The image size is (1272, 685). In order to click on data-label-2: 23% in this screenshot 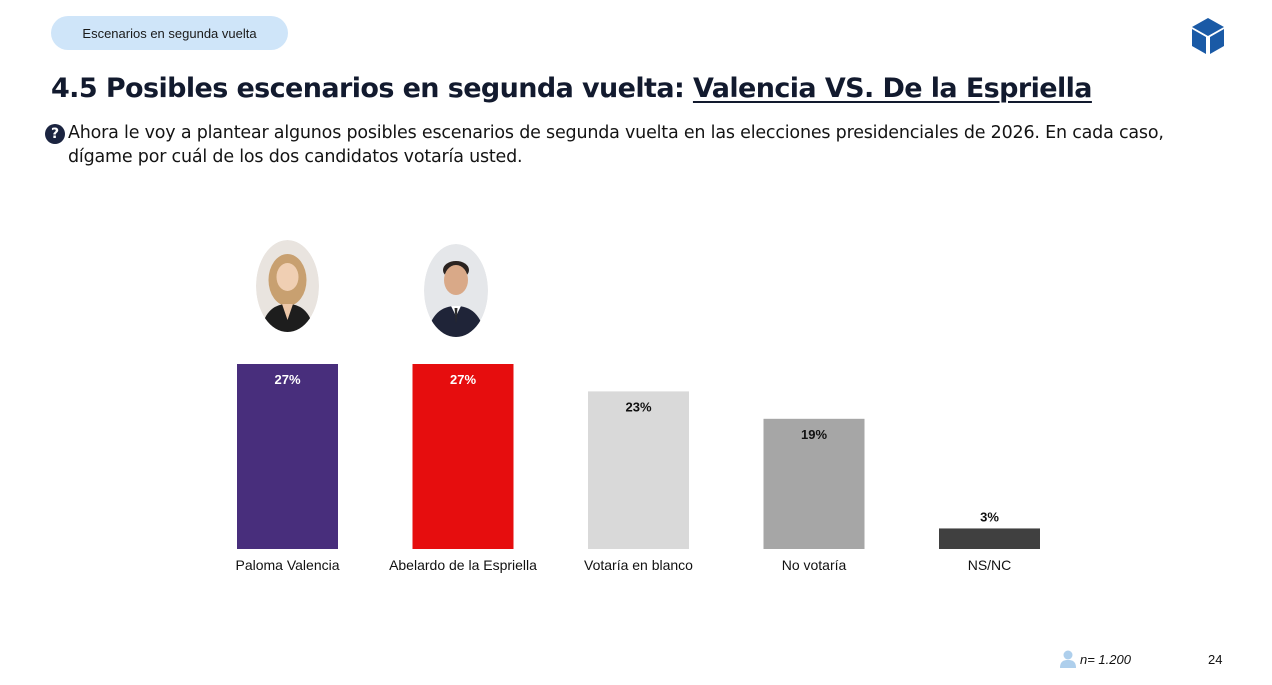, I will do `click(638, 406)`.